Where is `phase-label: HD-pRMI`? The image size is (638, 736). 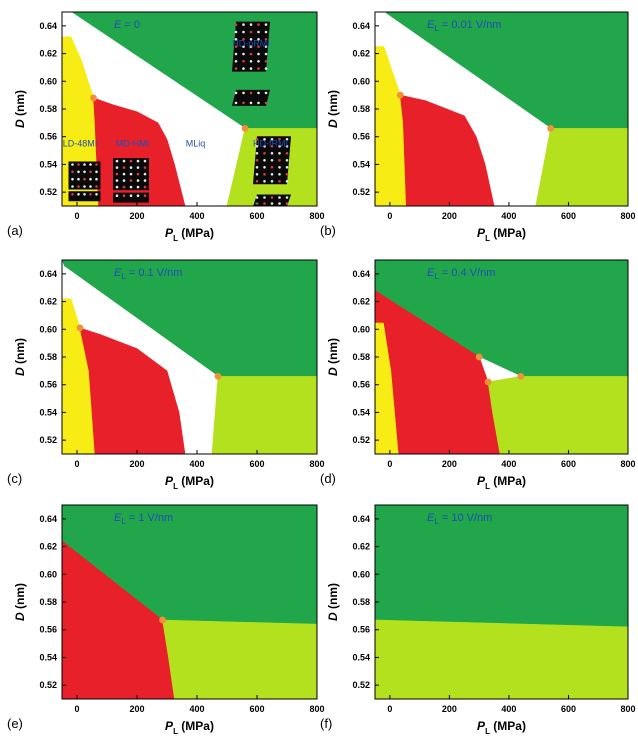
phase-label: HD-pRMI is located at coordinates (251, 44).